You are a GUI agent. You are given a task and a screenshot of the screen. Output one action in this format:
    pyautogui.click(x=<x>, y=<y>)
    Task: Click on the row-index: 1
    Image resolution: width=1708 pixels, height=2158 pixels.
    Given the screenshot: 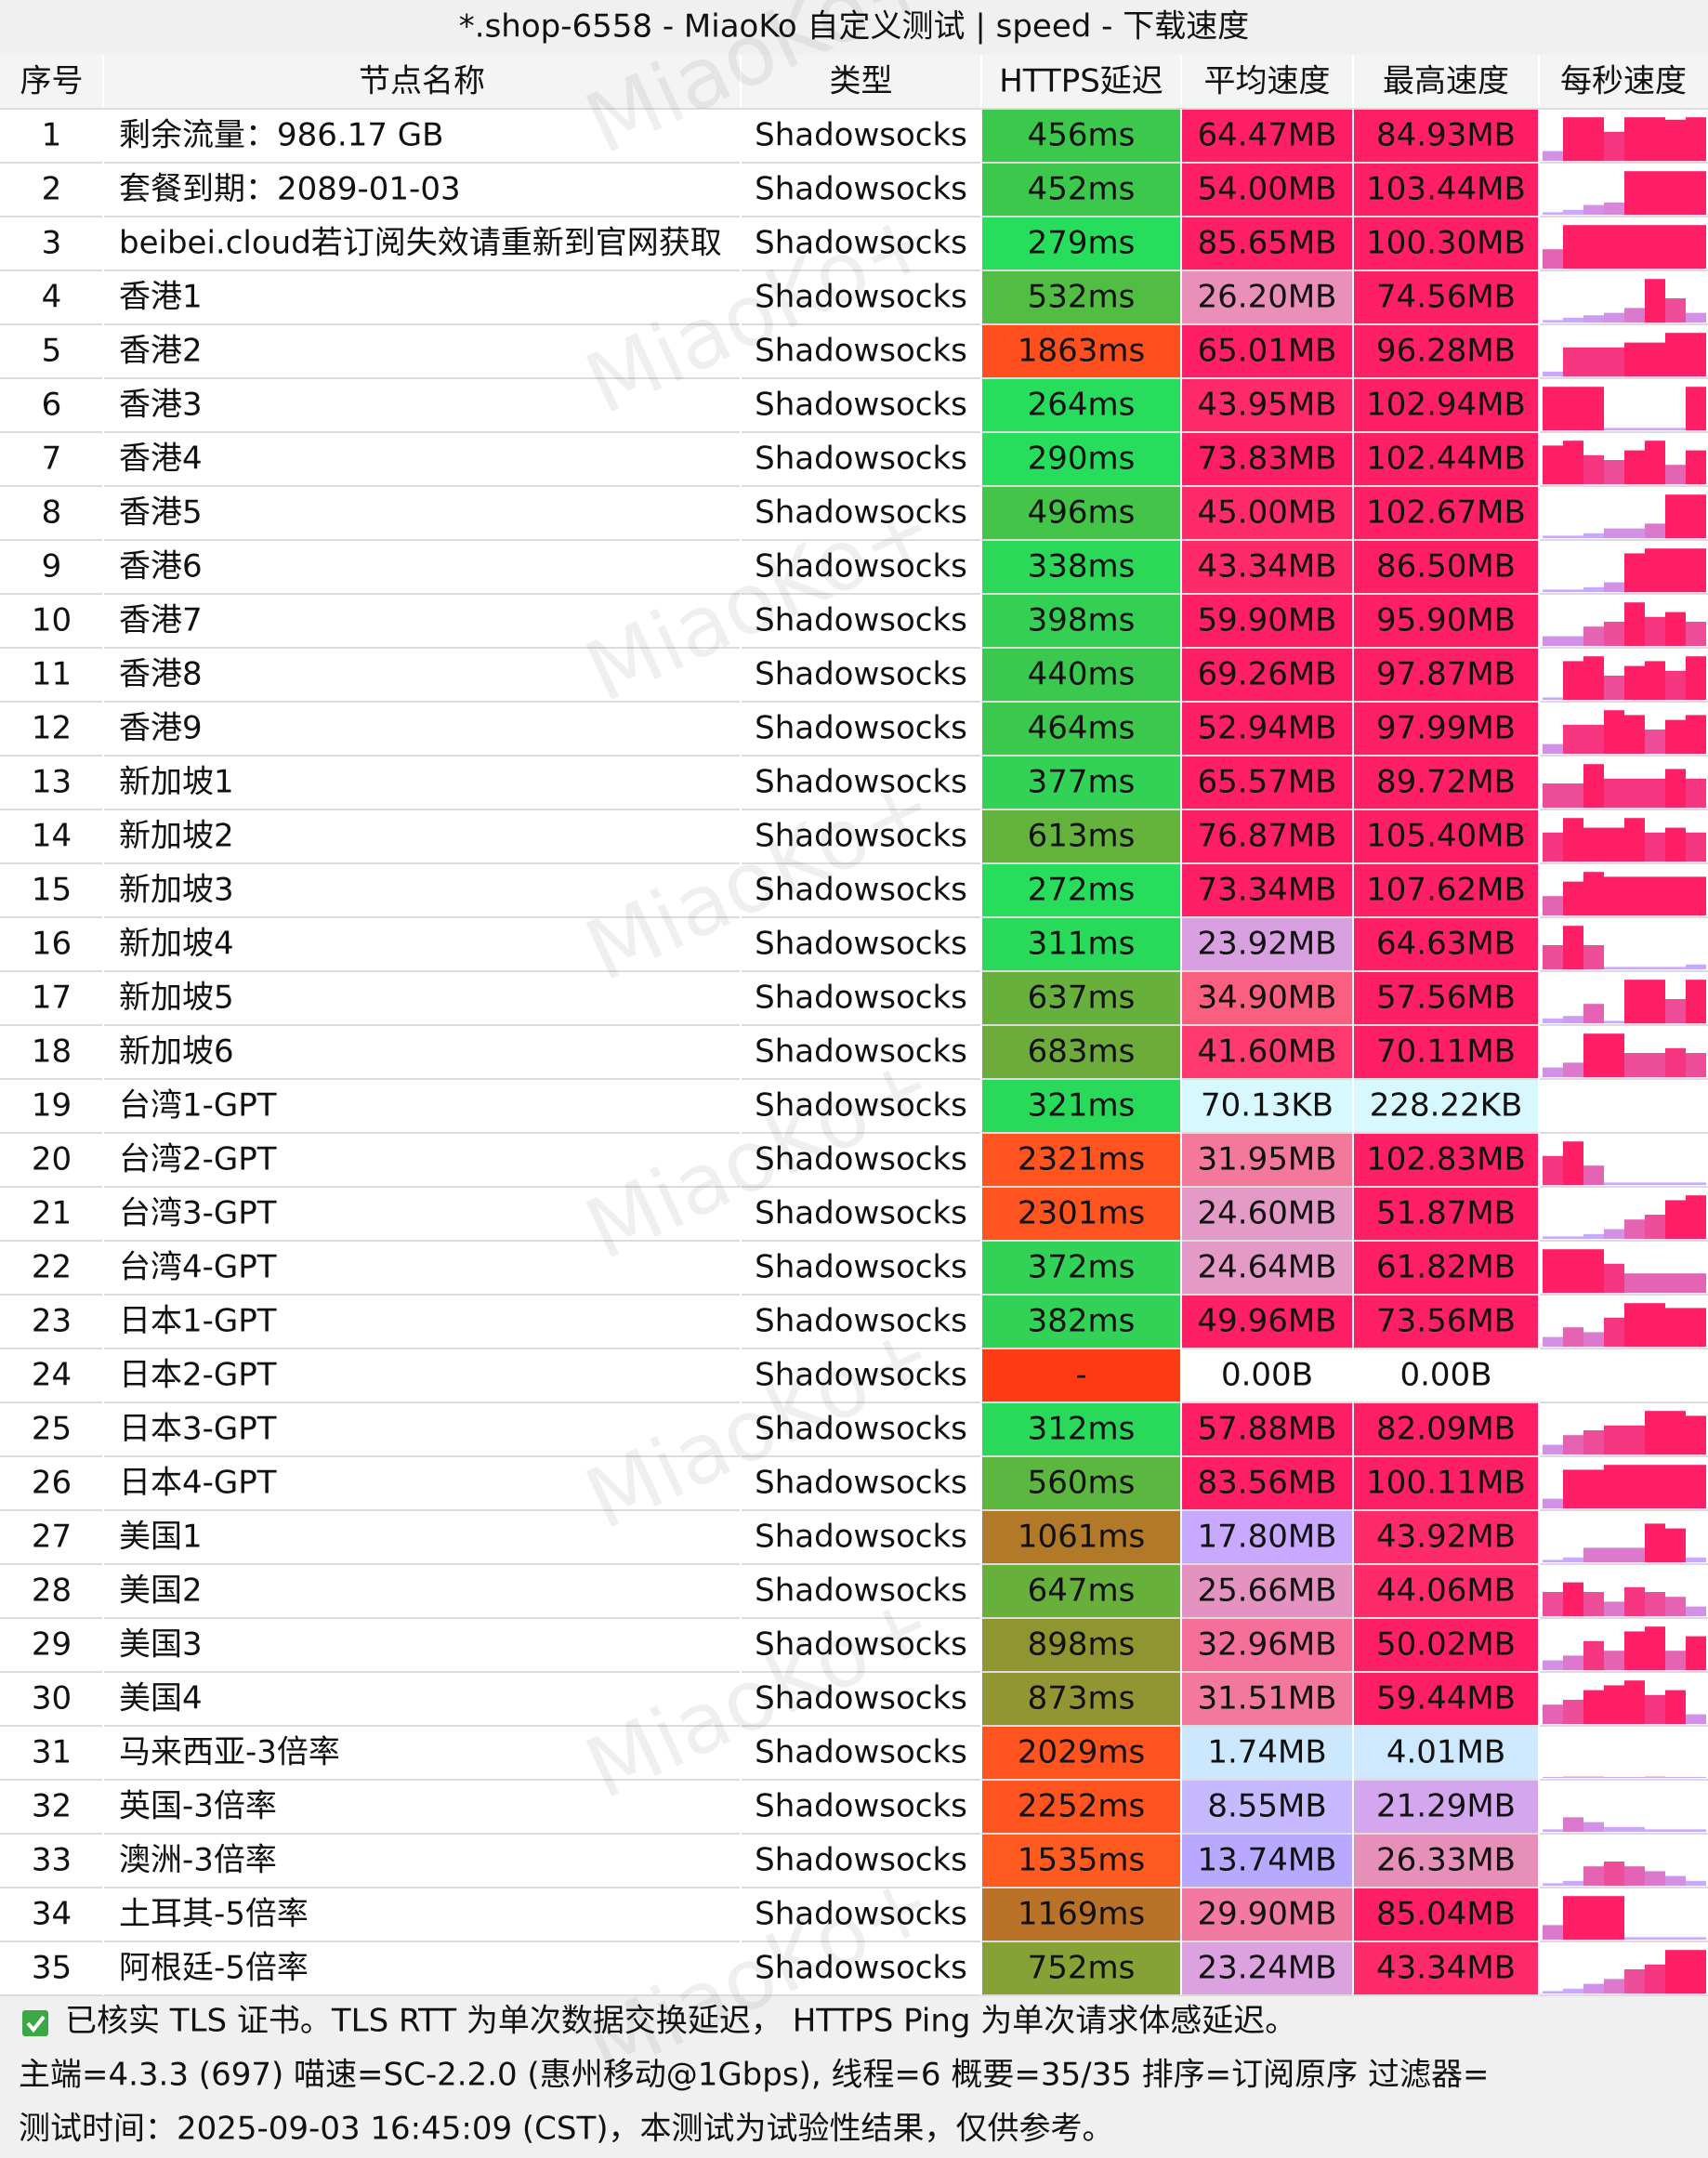 What is the action you would take?
    pyautogui.click(x=52, y=136)
    